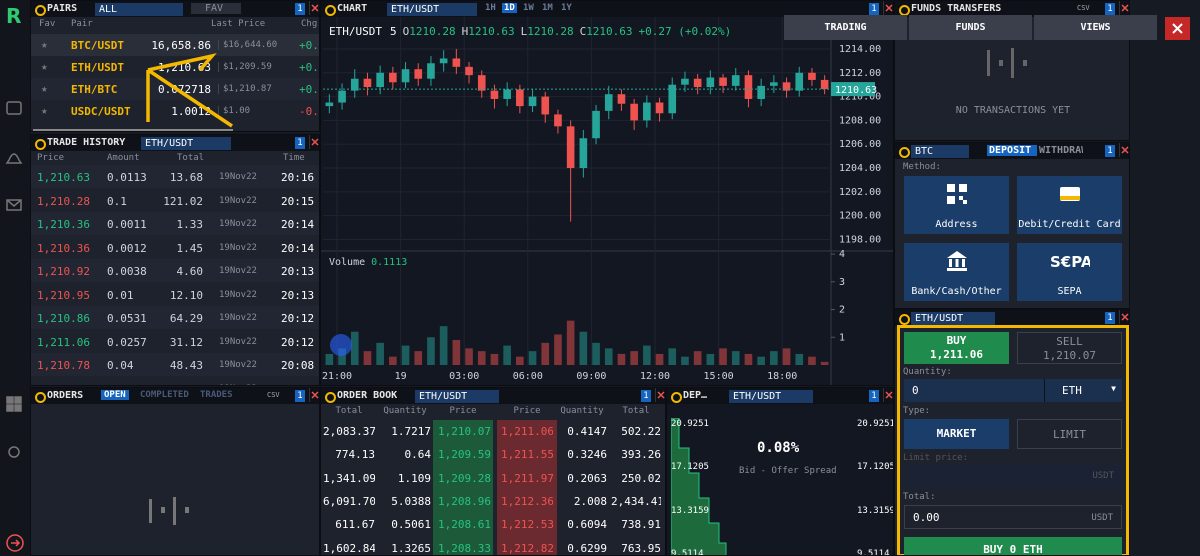  I want to click on legend-part: 1210.28, so click(550, 31).